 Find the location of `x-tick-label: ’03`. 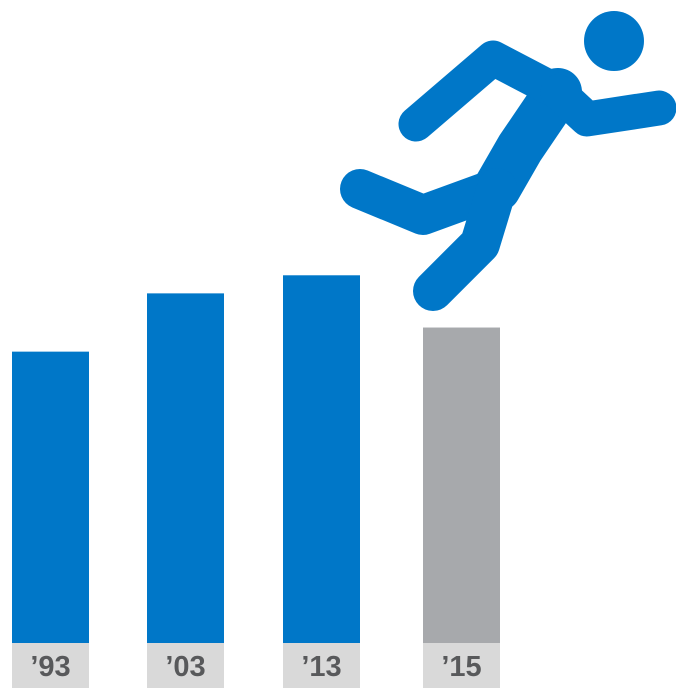

x-tick-label: ’03 is located at coordinates (185, 667).